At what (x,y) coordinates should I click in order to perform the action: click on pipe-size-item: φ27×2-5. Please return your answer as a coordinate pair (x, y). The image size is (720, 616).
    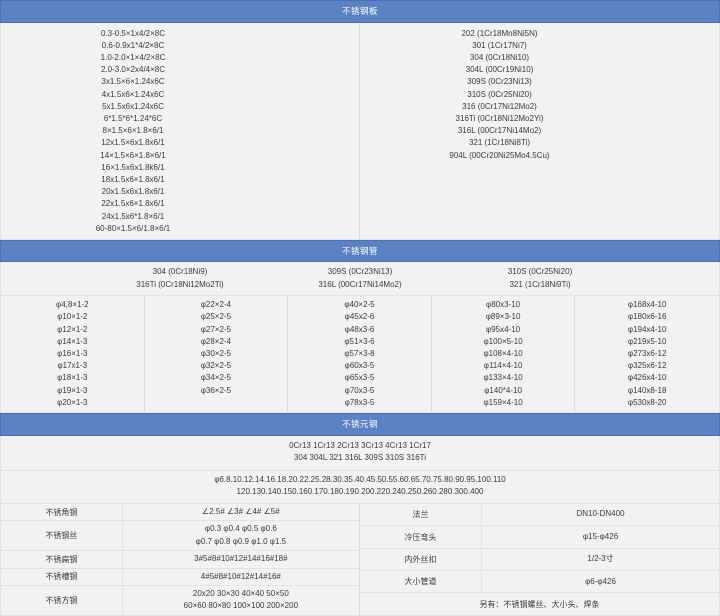
    Looking at the image, I should click on (216, 329).